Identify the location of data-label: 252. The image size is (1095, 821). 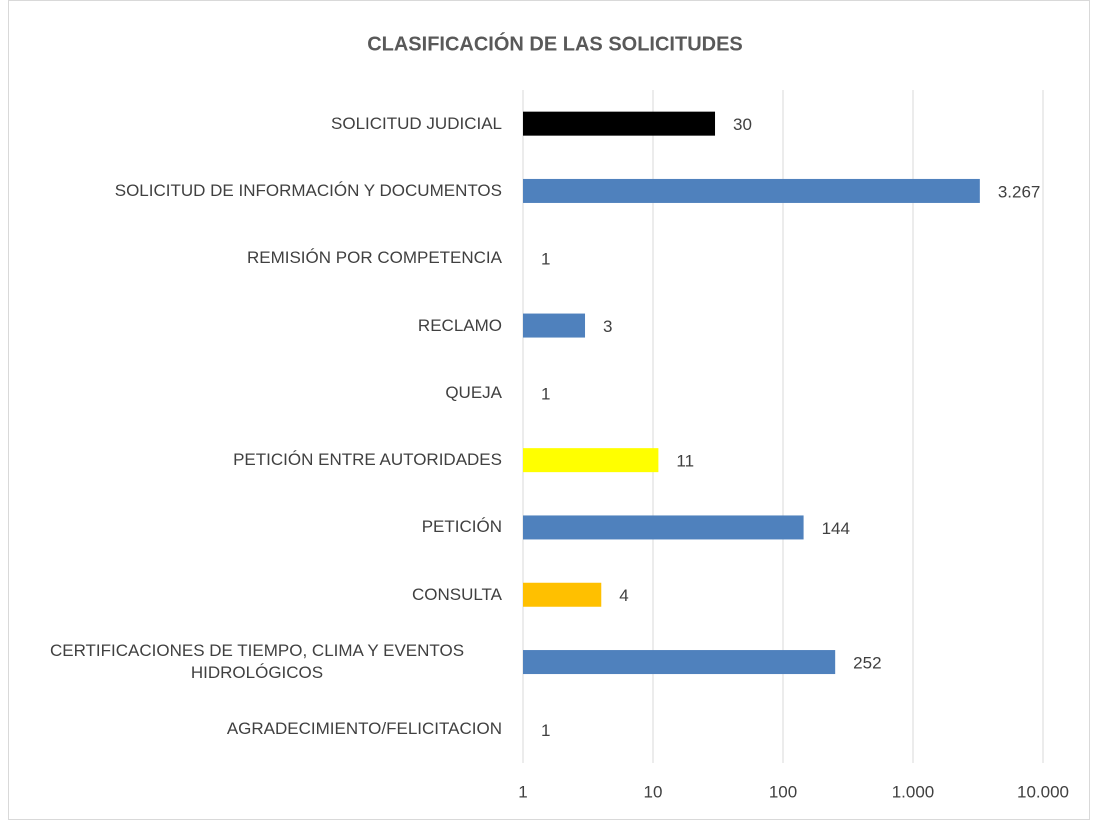
(867, 663).